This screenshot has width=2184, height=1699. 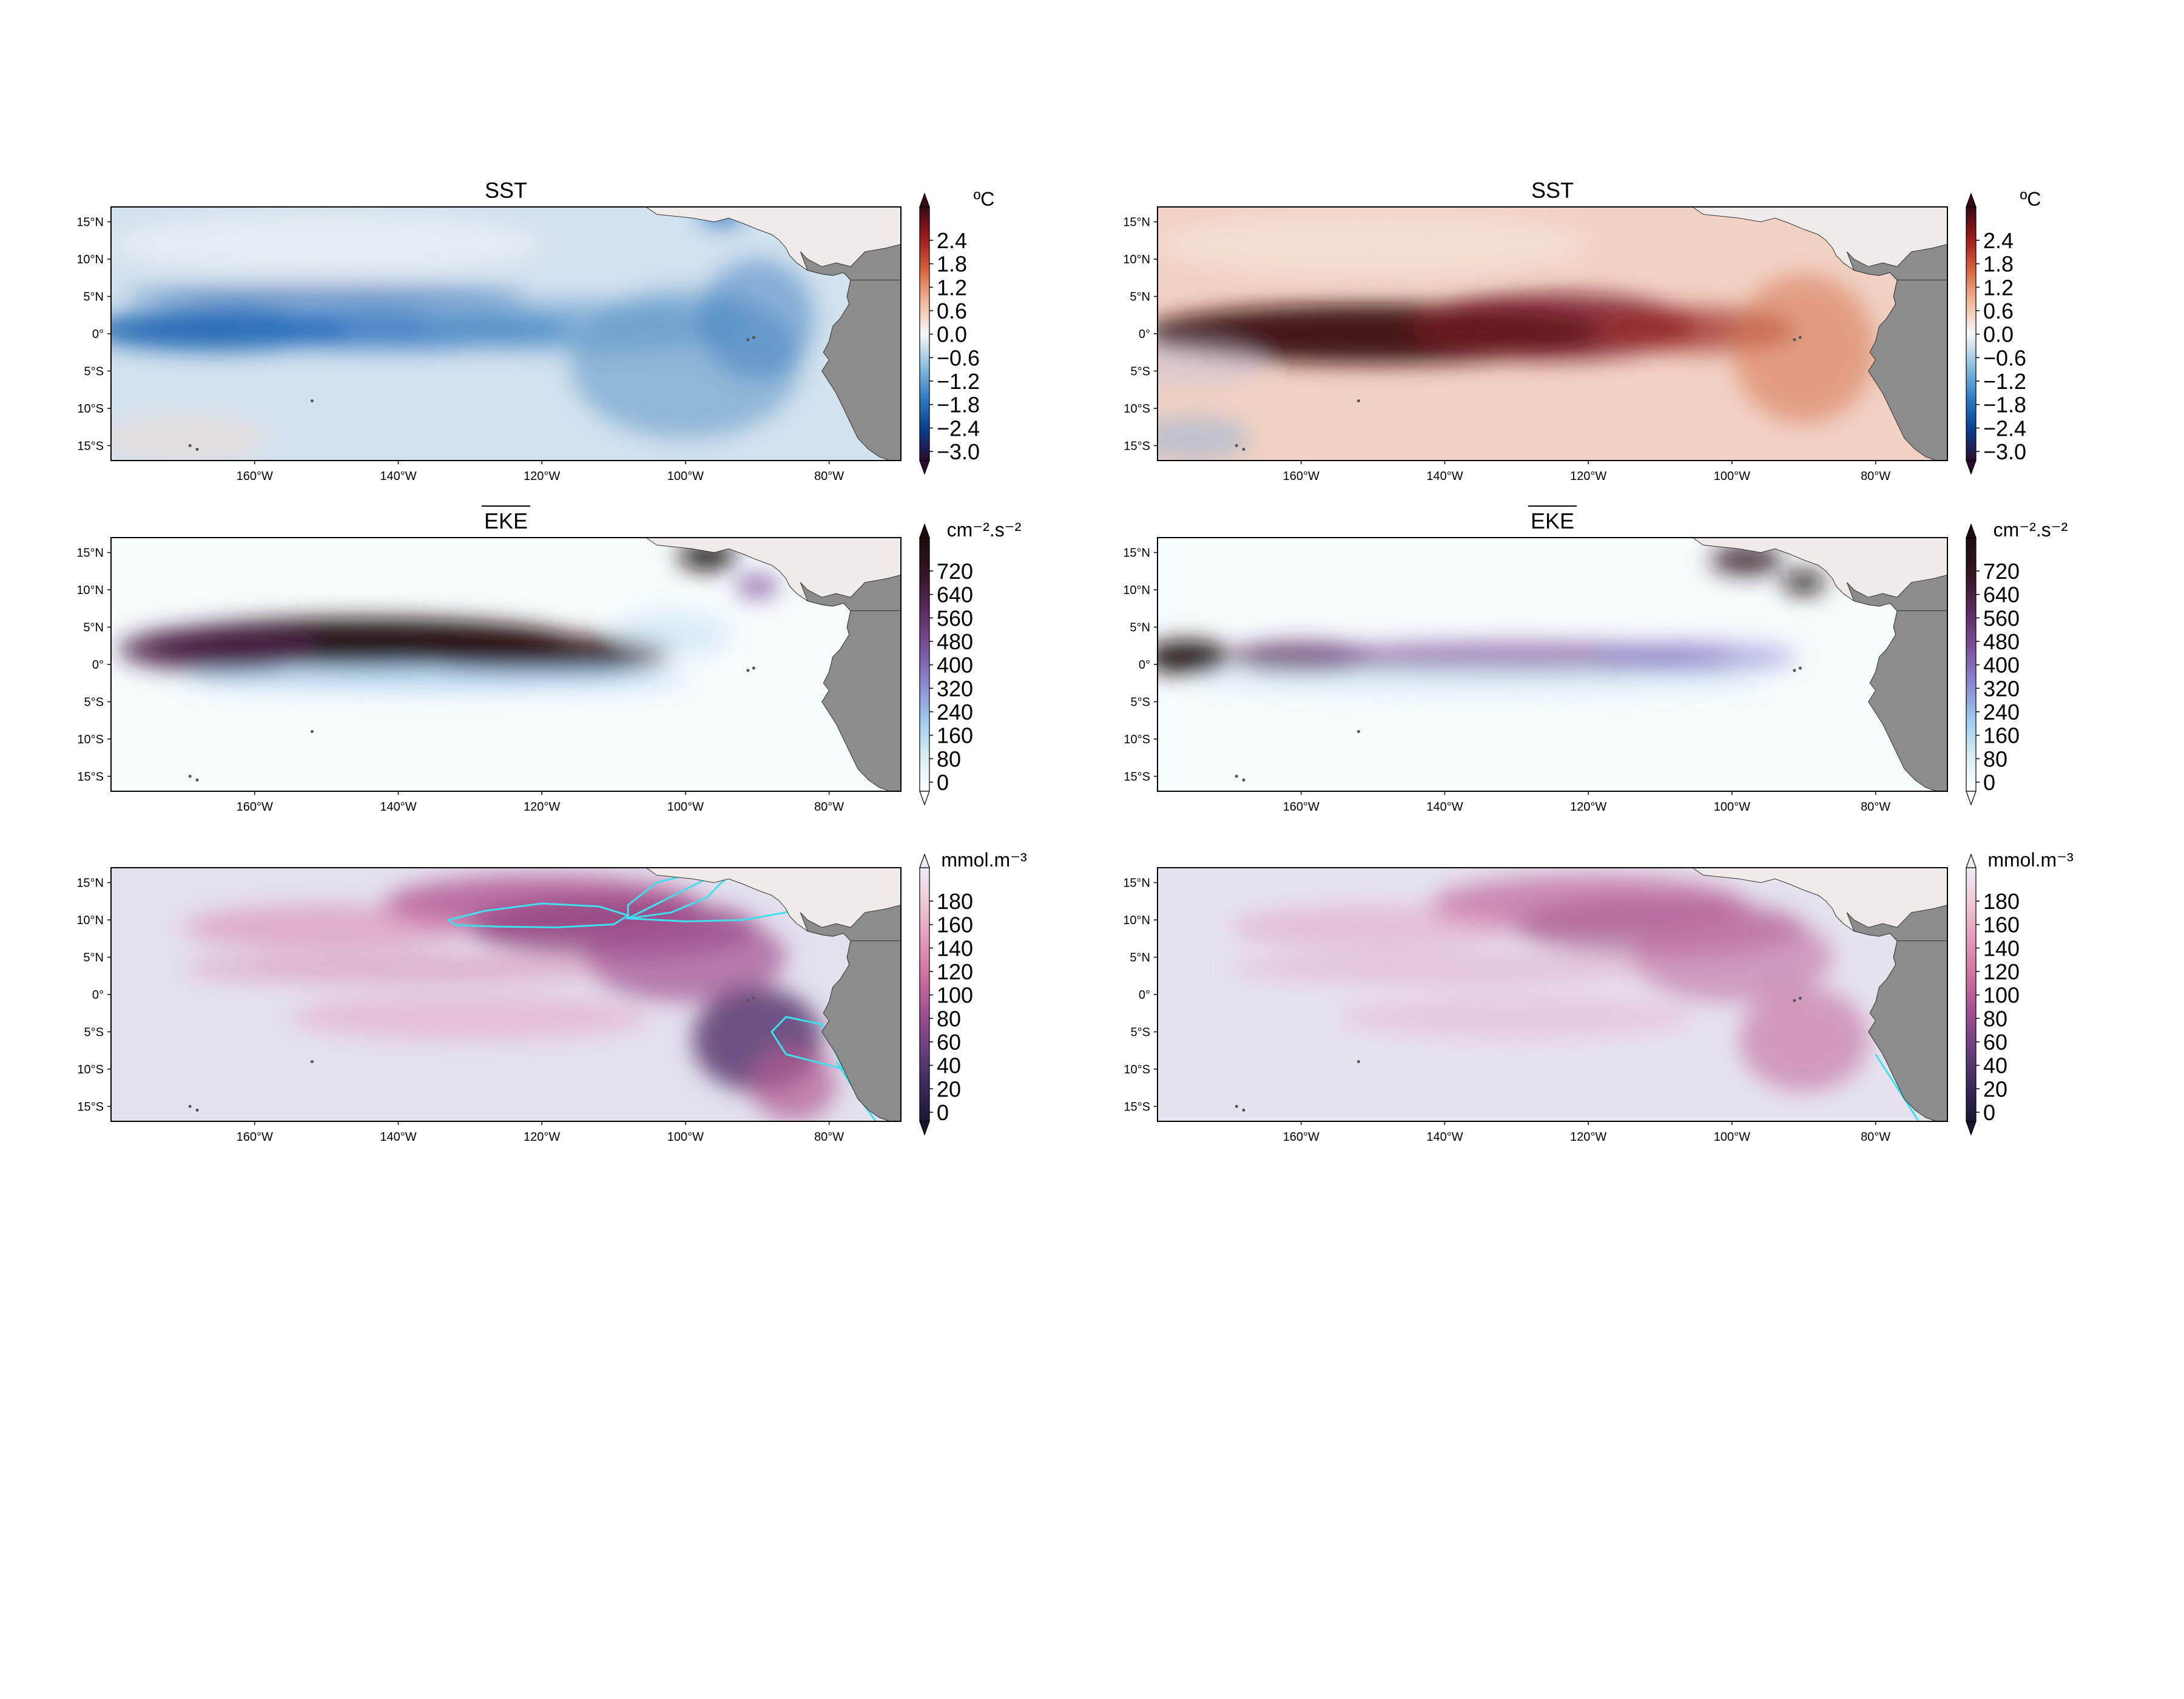 I want to click on colorbar-extend-min, so click(x=1971, y=1128).